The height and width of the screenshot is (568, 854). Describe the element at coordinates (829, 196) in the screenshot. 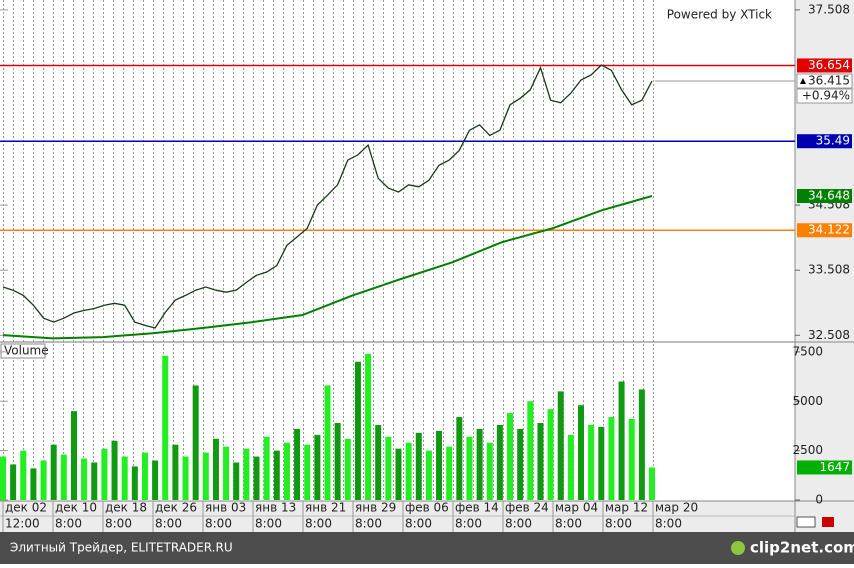

I see `ma-label: 34.648` at that location.